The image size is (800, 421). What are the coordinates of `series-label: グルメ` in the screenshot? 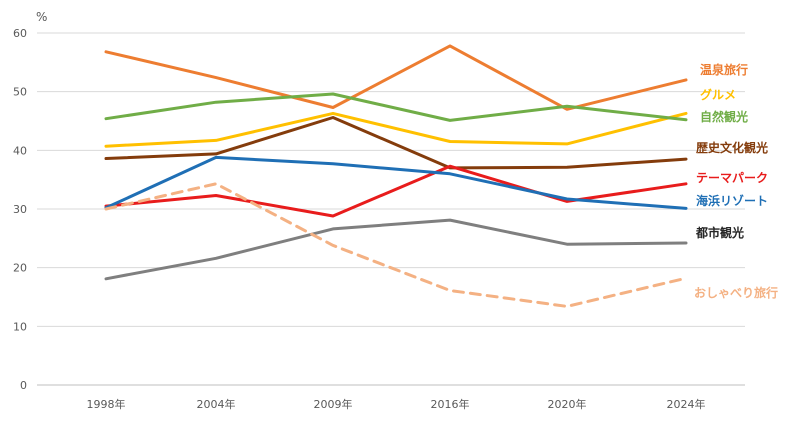 It's located at (718, 94).